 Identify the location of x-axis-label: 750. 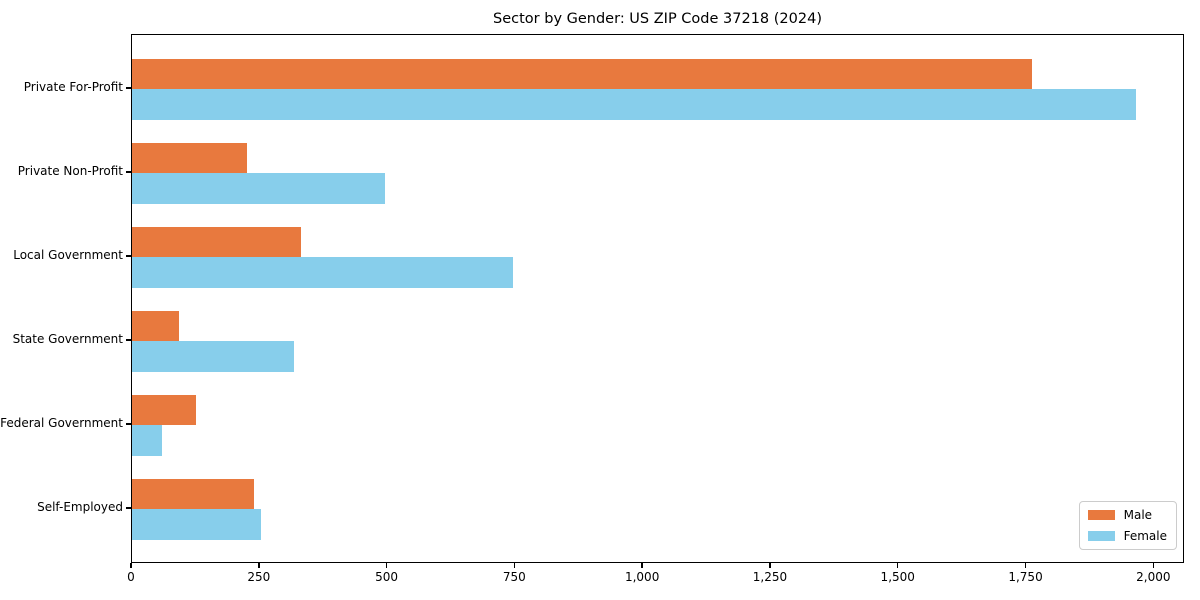
(514, 577).